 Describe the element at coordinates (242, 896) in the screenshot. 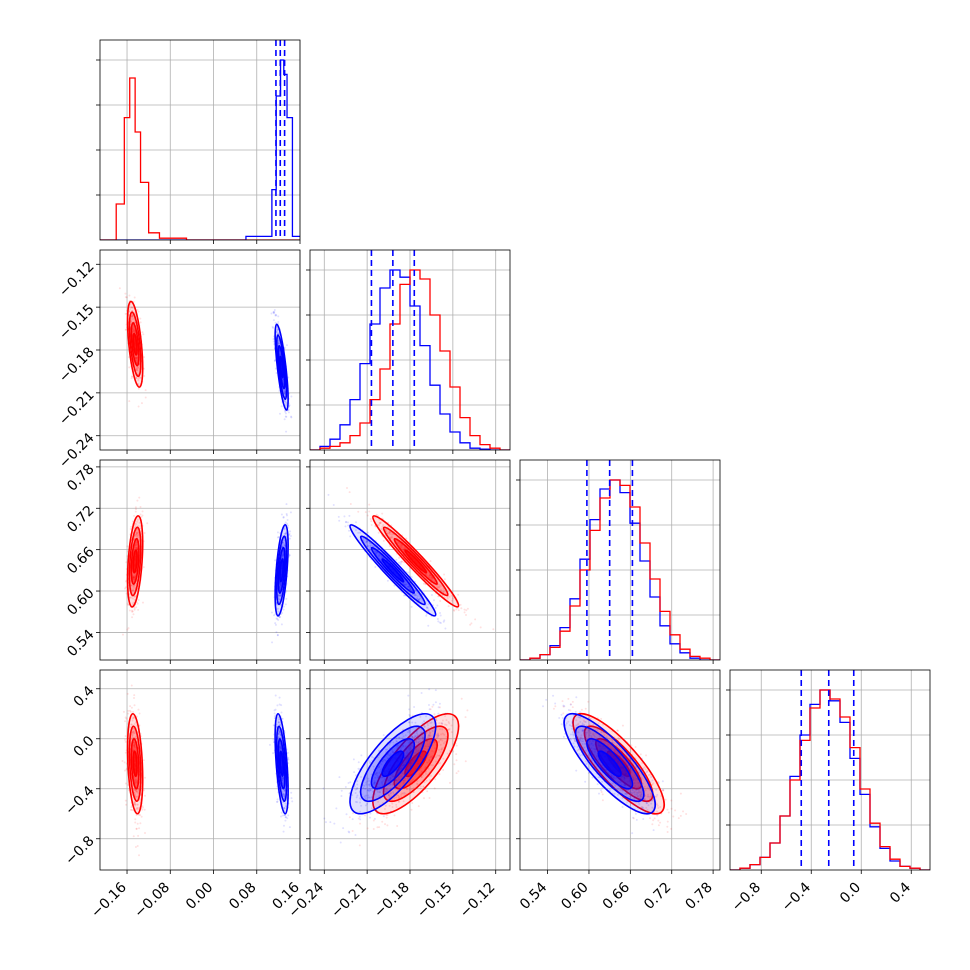

I see `x-tick-label: 0.08` at that location.